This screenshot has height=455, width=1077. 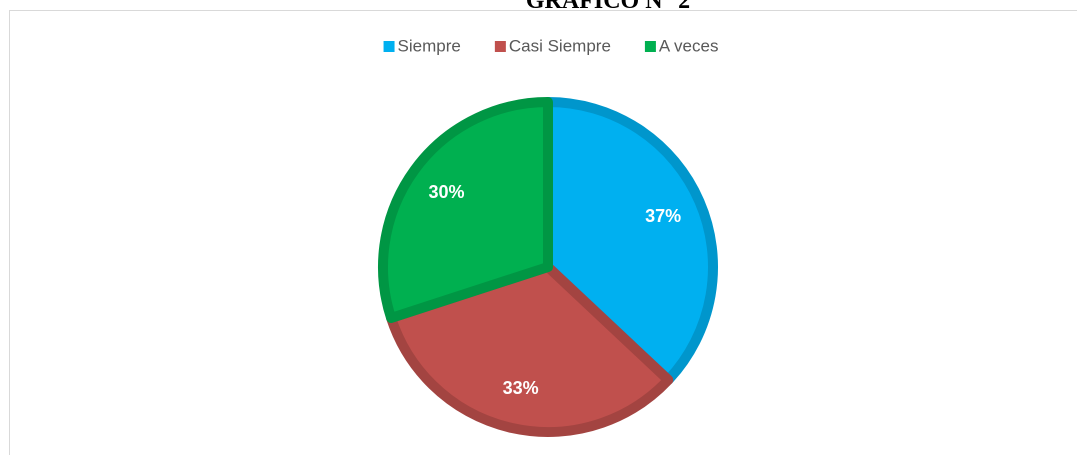 I want to click on legend-label: Casi Siempre, so click(x=560, y=45).